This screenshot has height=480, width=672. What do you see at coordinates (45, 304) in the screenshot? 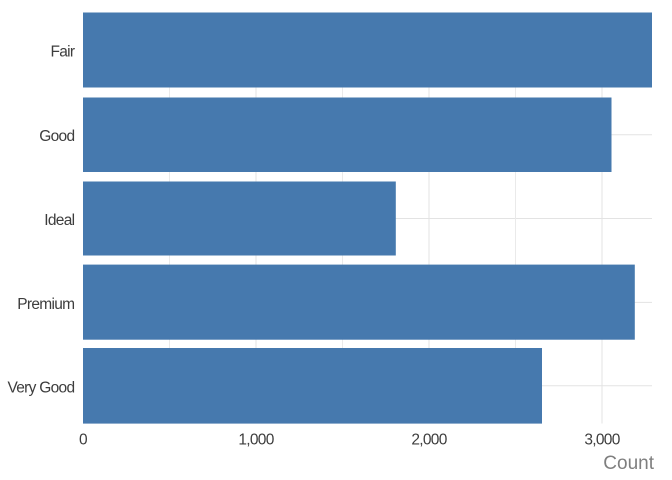
I see `svg-text: Premium` at bounding box center [45, 304].